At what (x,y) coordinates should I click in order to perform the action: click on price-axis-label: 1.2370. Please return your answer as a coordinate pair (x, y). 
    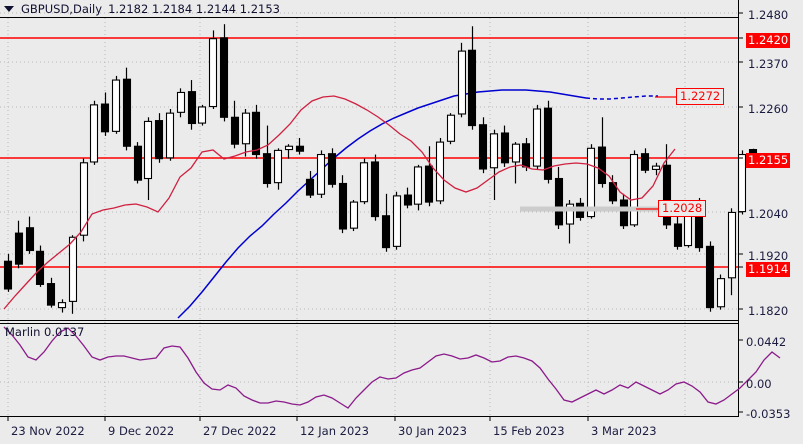
    Looking at the image, I should click on (768, 64).